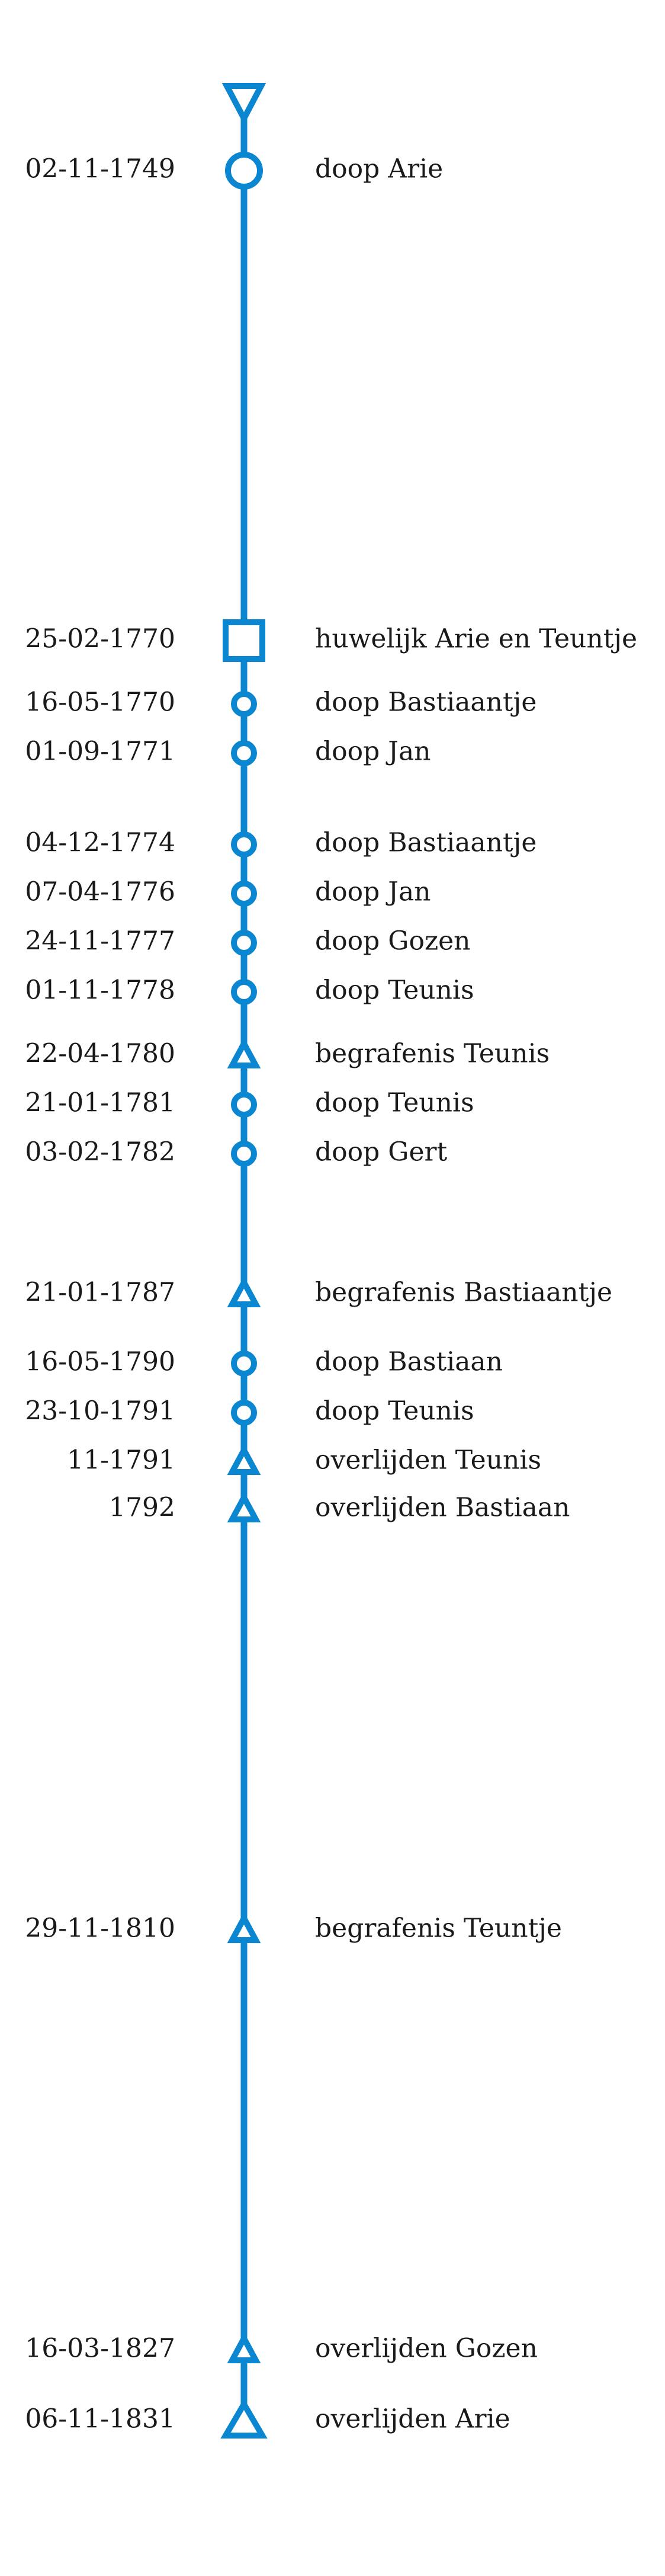  I want to click on timeline-event: 16-03-1827 overlijden Gozen, so click(281, 2348).